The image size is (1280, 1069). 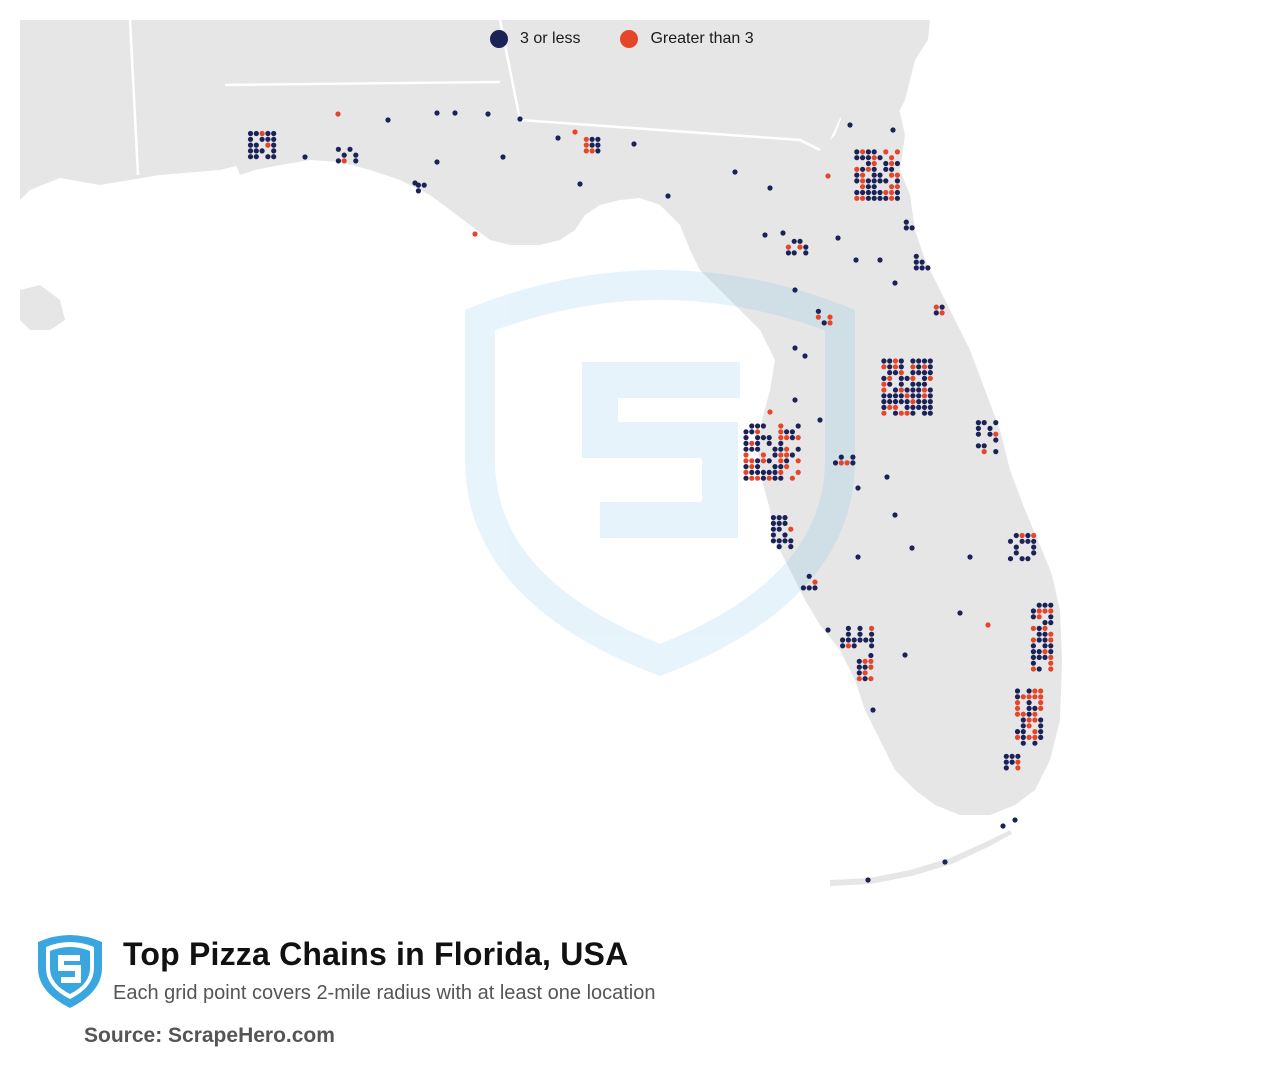 What do you see at coordinates (499, 39) in the screenshot?
I see `legend-swatch-low` at bounding box center [499, 39].